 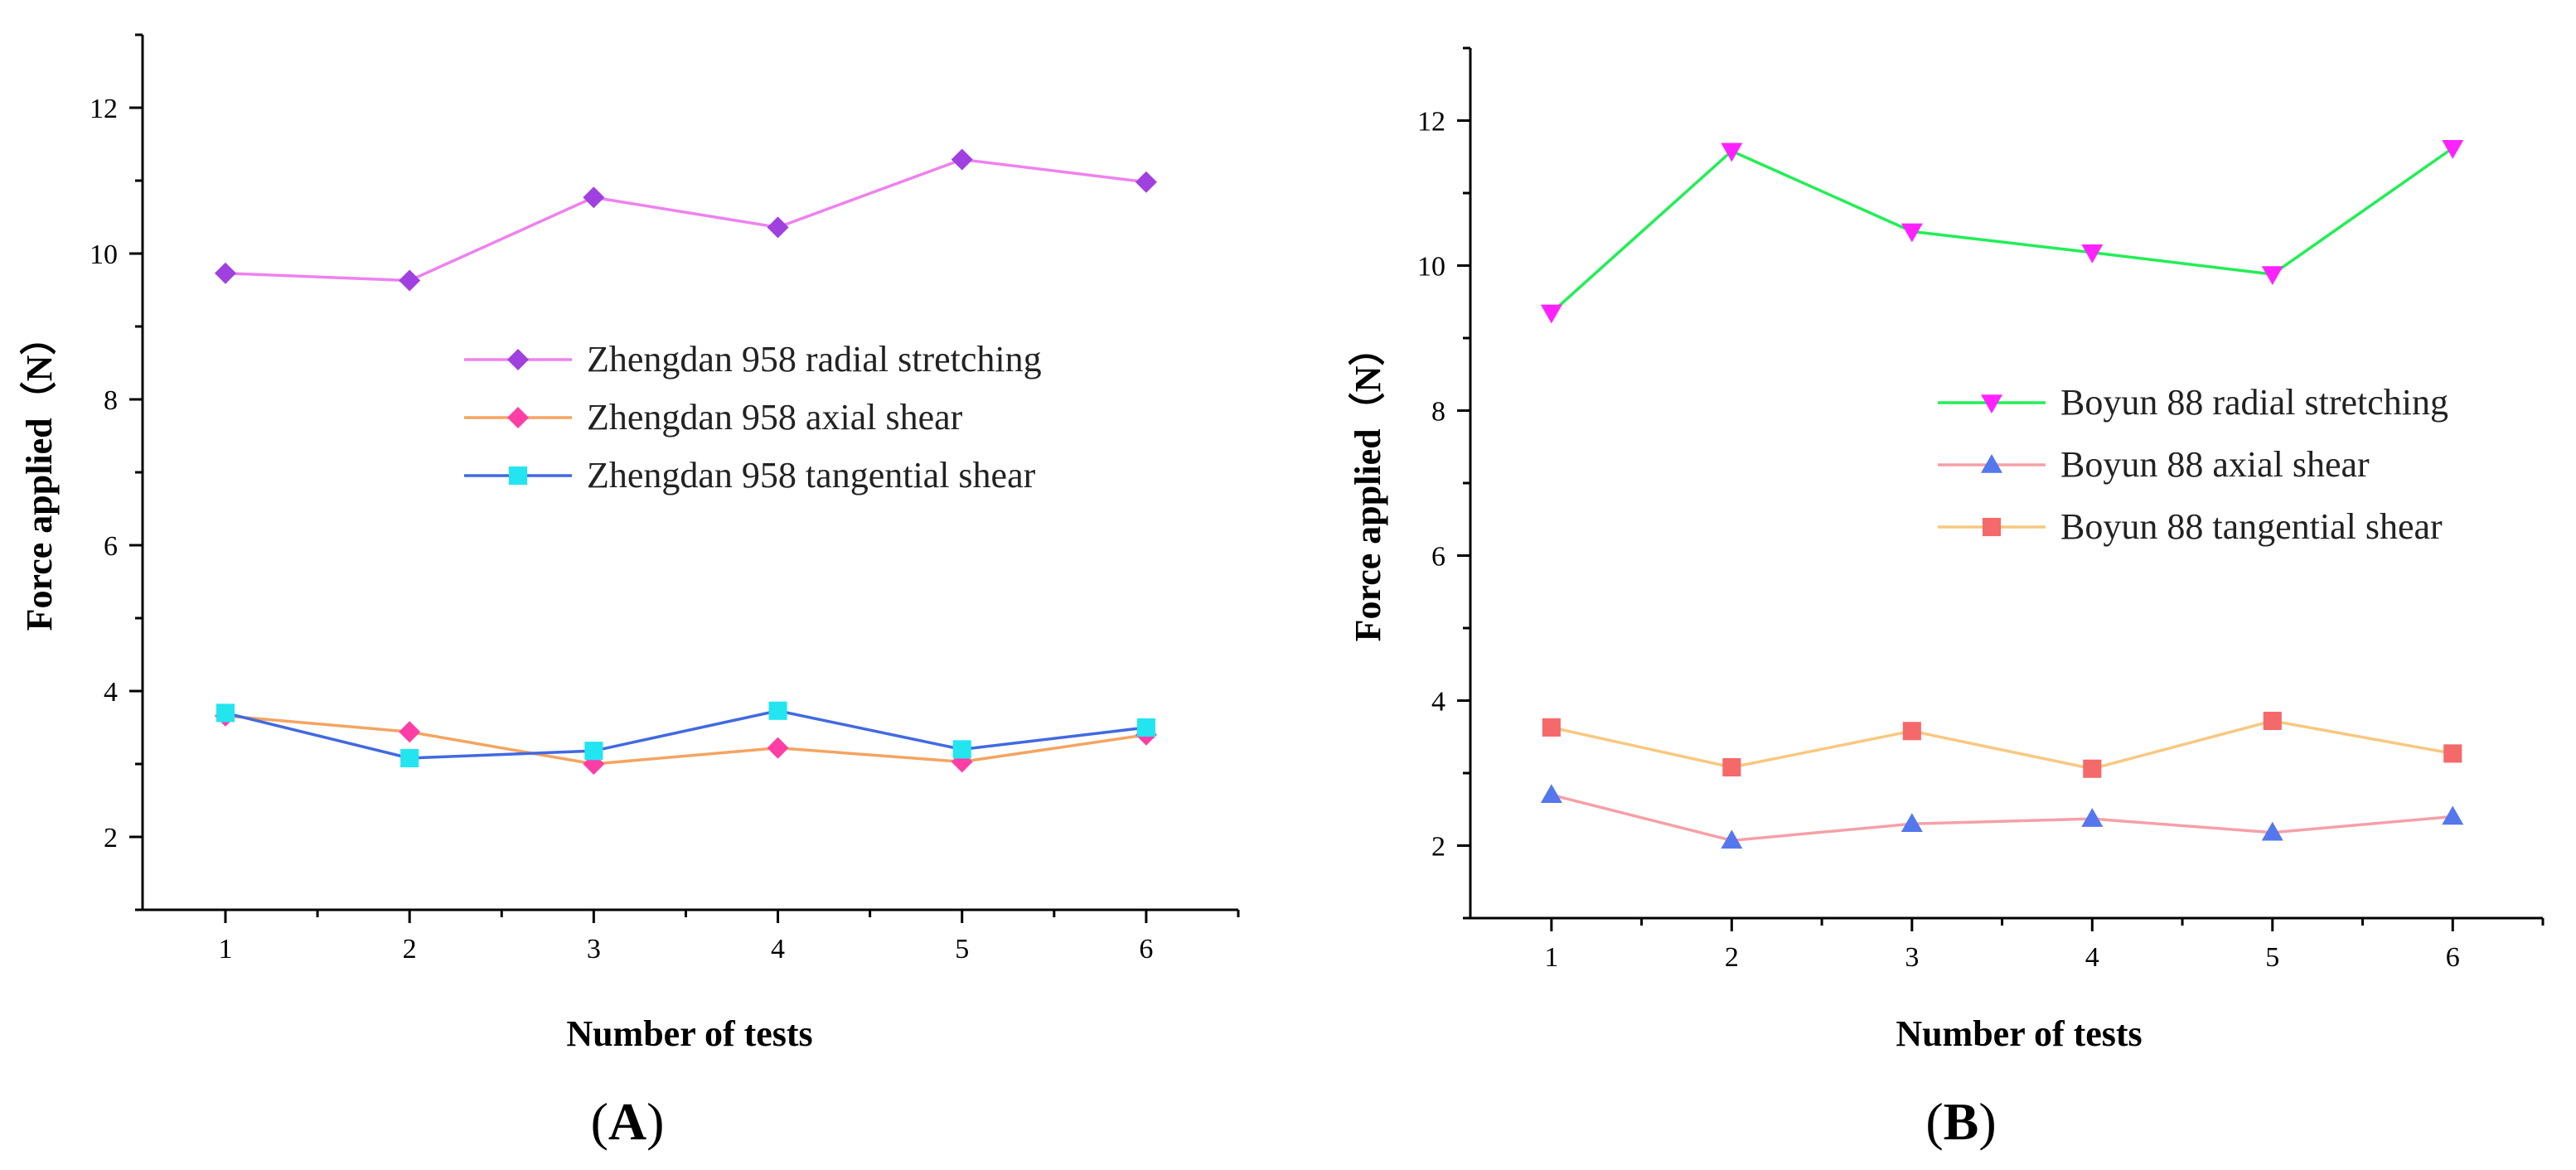 What do you see at coordinates (811, 475) in the screenshot?
I see `legend-entry-a-3: Zhengdan 958 tangential shear` at bounding box center [811, 475].